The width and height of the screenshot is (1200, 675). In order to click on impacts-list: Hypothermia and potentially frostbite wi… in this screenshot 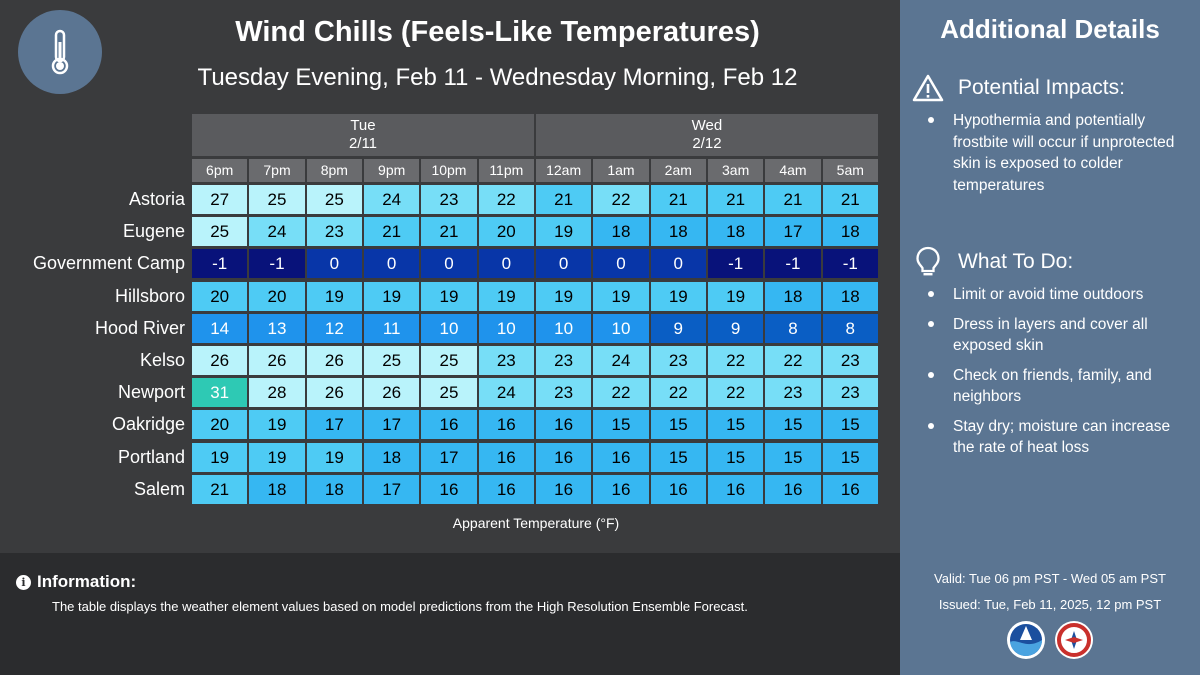, I will do `click(1052, 157)`.